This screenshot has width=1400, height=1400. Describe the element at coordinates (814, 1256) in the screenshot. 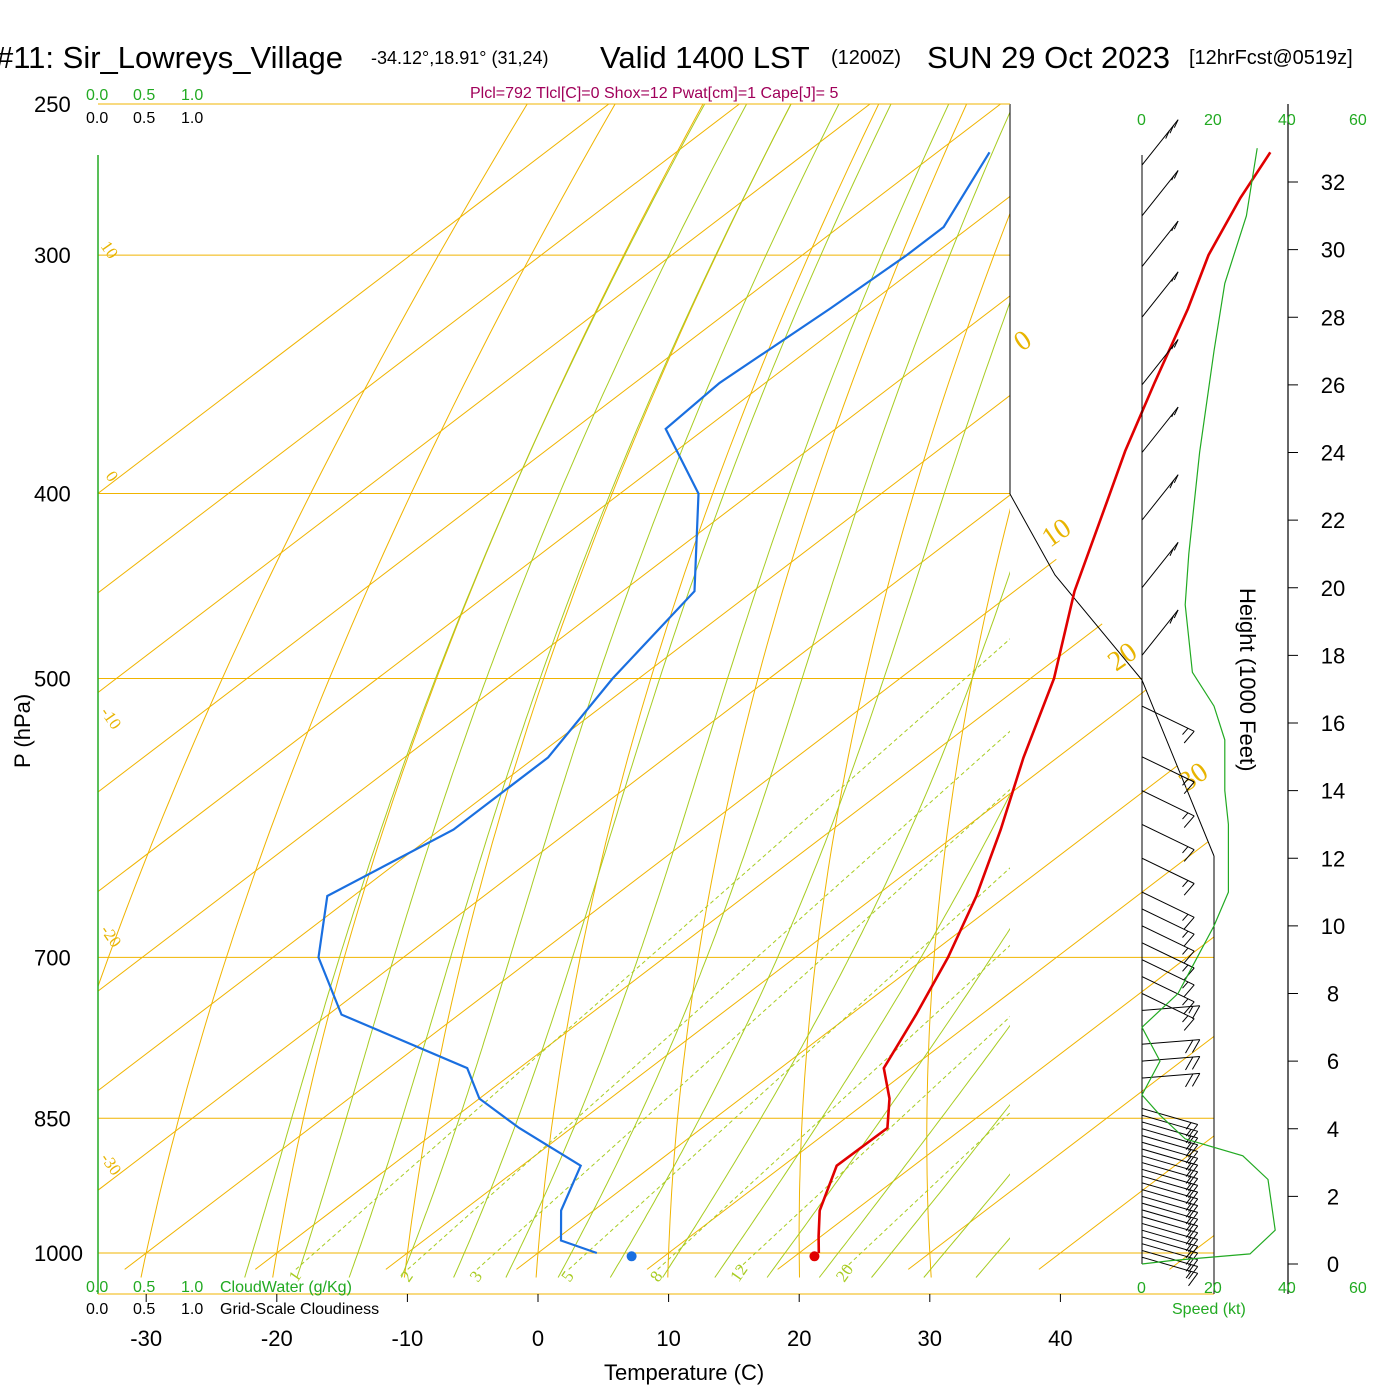

I see `surface-temperature-marker` at that location.